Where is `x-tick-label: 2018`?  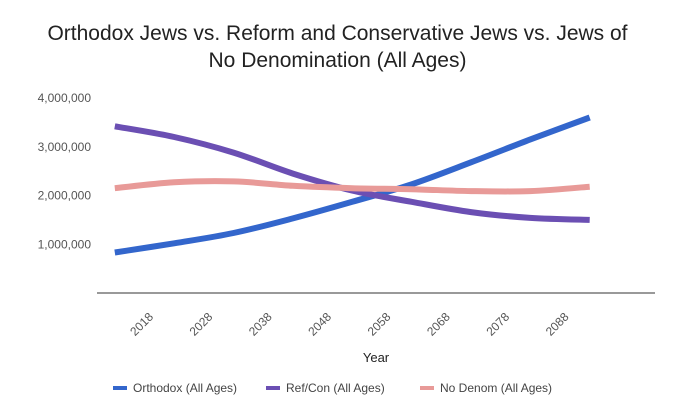 x-tick-label: 2018 is located at coordinates (141, 324).